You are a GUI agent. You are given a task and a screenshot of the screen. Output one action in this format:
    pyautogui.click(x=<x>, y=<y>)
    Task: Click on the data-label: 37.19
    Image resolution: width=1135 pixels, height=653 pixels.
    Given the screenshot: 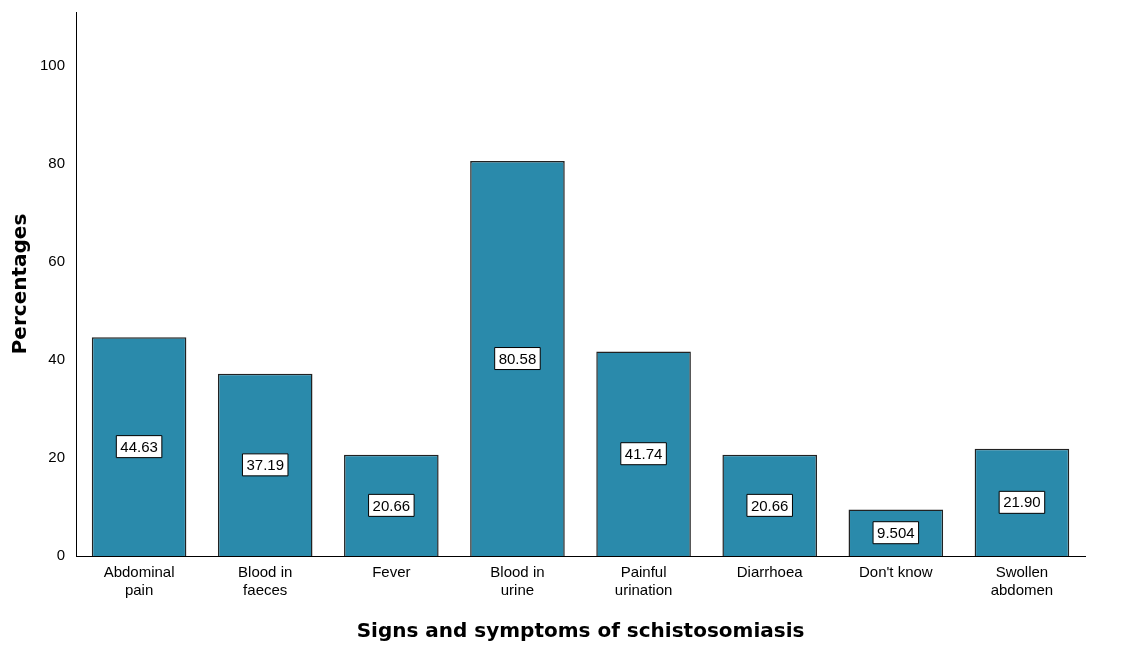 What is the action you would take?
    pyautogui.click(x=265, y=465)
    